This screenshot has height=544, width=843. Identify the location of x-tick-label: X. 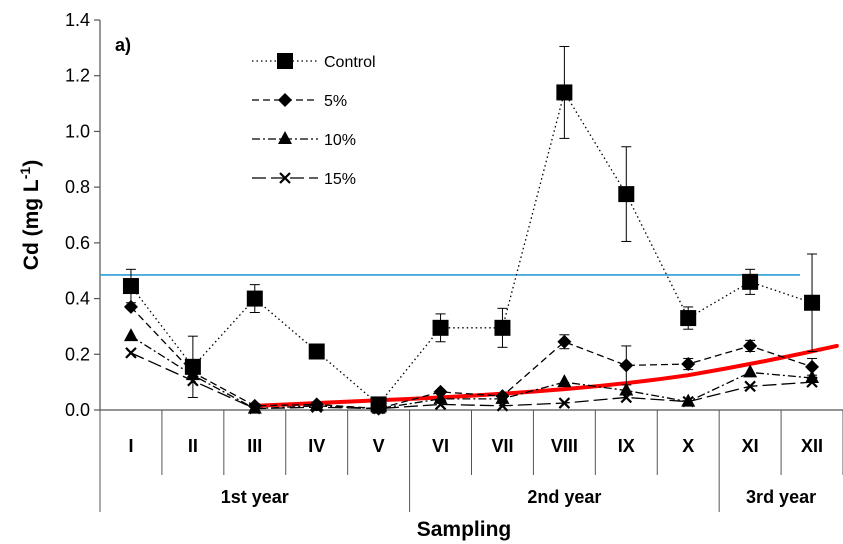
(688, 446).